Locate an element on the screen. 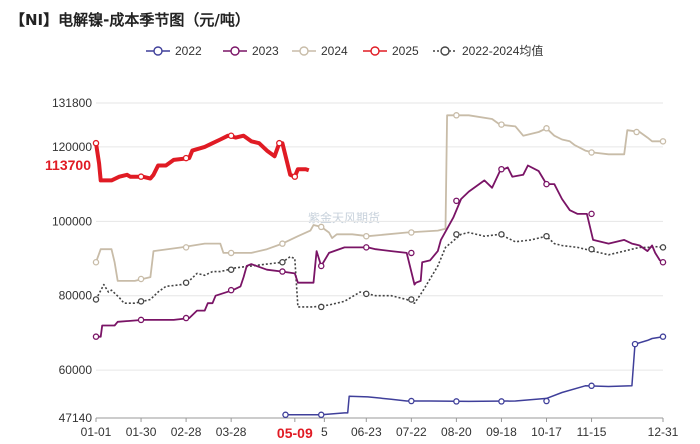  legend-label-2023: 2023 is located at coordinates (265, 51).